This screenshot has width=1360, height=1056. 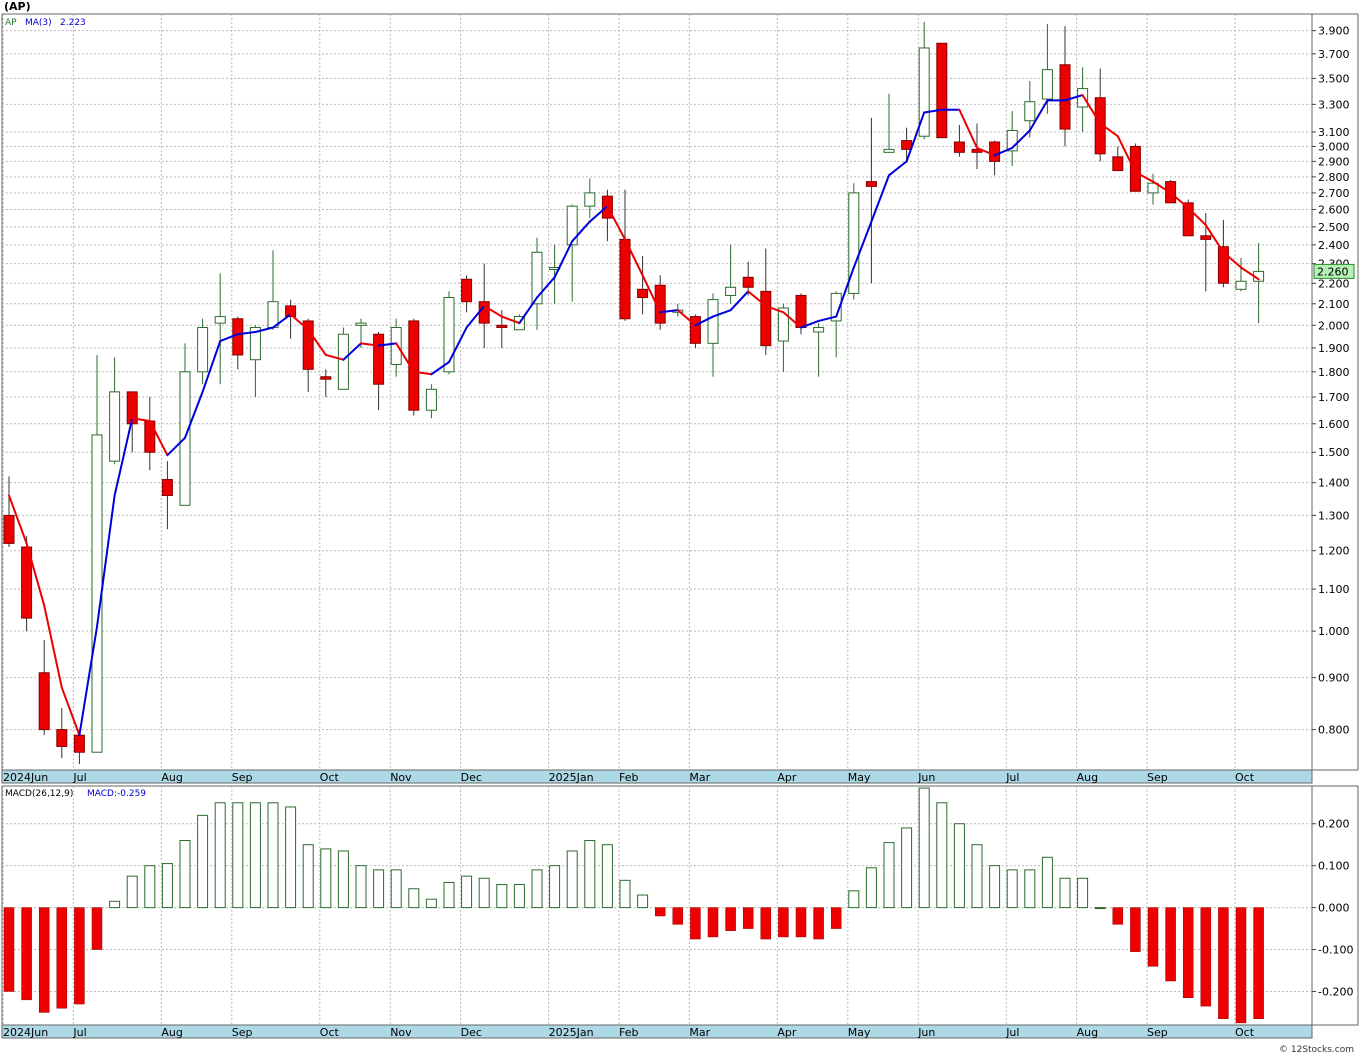 What do you see at coordinates (1334, 161) in the screenshot?
I see `price-tick-label: 2.900` at bounding box center [1334, 161].